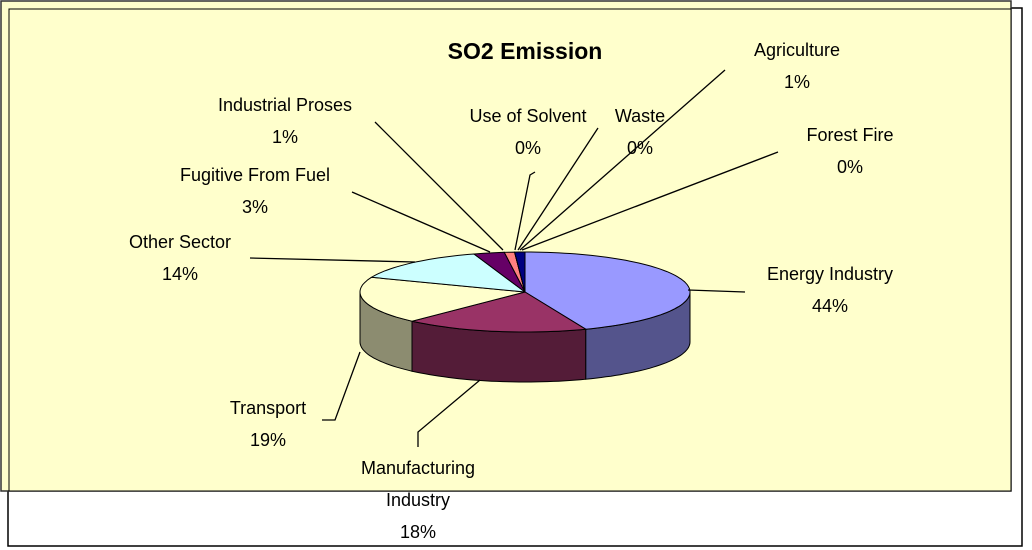 The image size is (1032, 550). What do you see at coordinates (830, 306) in the screenshot?
I see `slice-value-label: 44%` at bounding box center [830, 306].